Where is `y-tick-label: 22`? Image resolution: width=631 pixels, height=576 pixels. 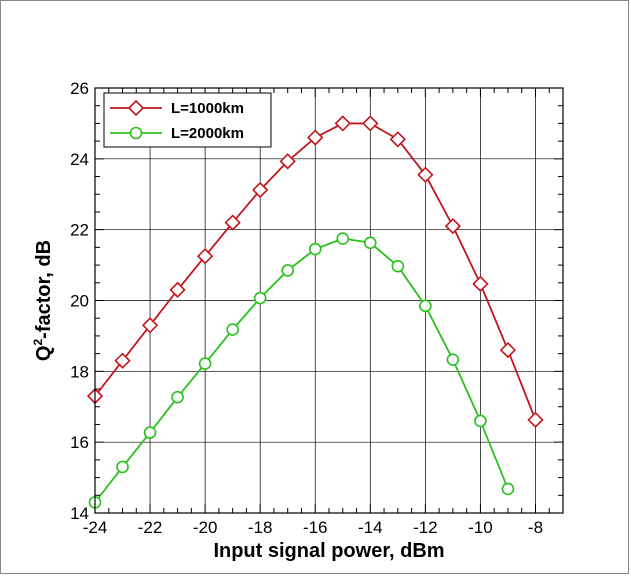
y-tick-label: 22 is located at coordinates (79, 230).